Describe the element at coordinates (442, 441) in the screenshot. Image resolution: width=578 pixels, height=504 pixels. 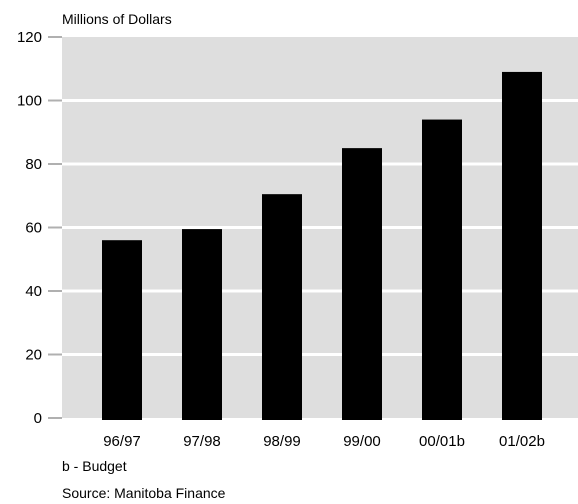
I see `x-tick-label: 00/01b` at that location.